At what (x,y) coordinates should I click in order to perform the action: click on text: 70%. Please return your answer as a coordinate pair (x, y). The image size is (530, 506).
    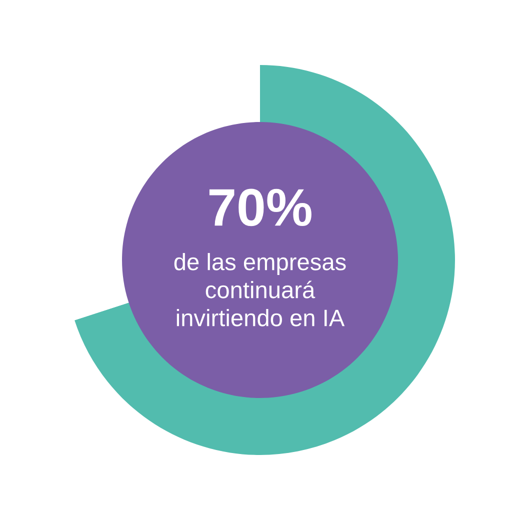
    Looking at the image, I should click on (260, 207).